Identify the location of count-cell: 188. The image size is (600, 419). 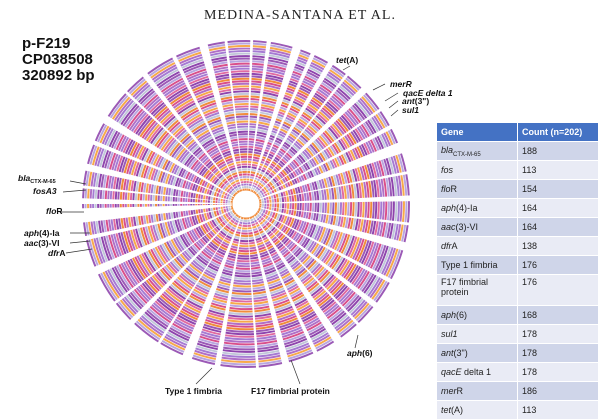
(558, 151).